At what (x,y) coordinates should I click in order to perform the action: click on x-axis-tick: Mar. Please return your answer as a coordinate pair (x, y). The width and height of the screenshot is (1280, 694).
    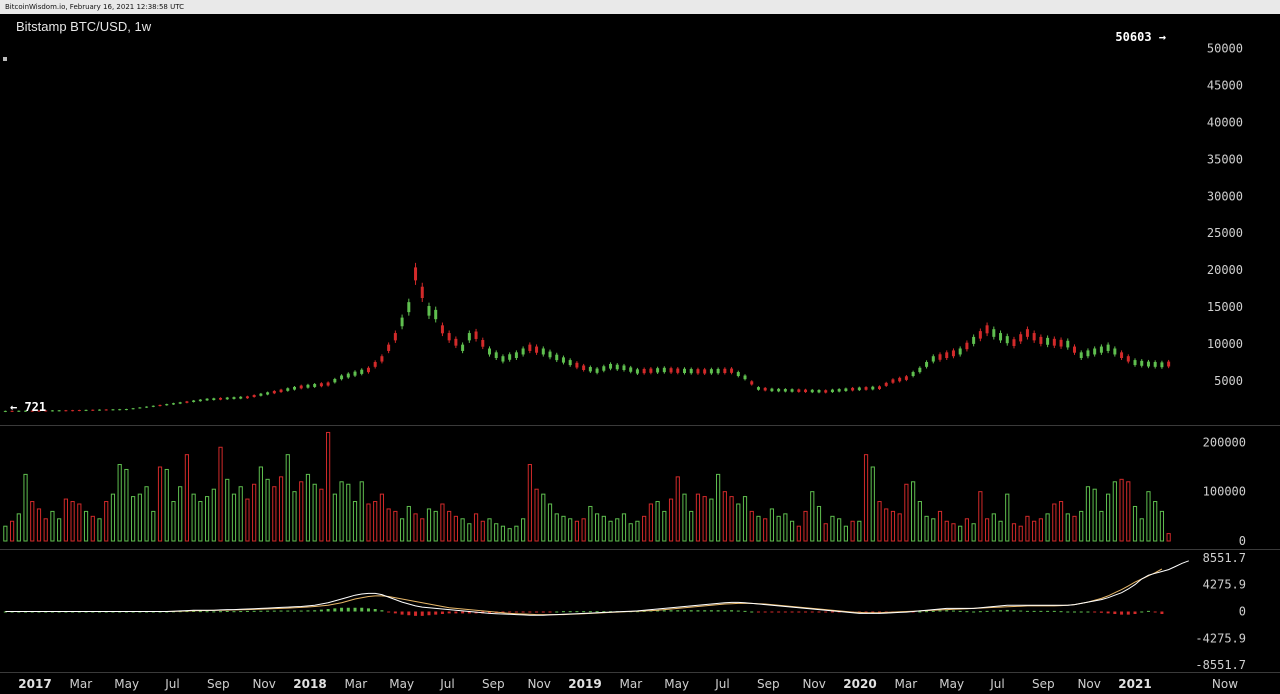
    Looking at the image, I should click on (906, 684).